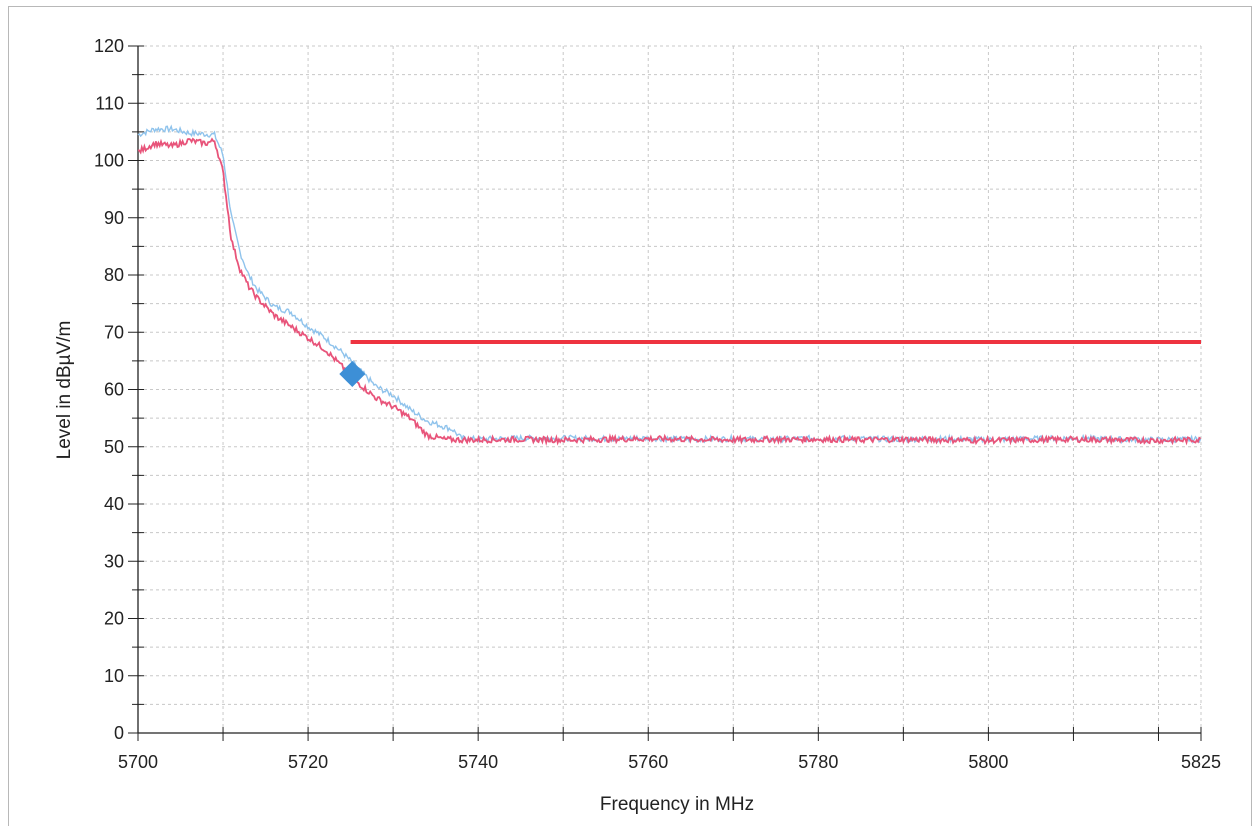 The width and height of the screenshot is (1252, 826). Describe the element at coordinates (114, 390) in the screenshot. I see `y-tick-label: 60` at that location.